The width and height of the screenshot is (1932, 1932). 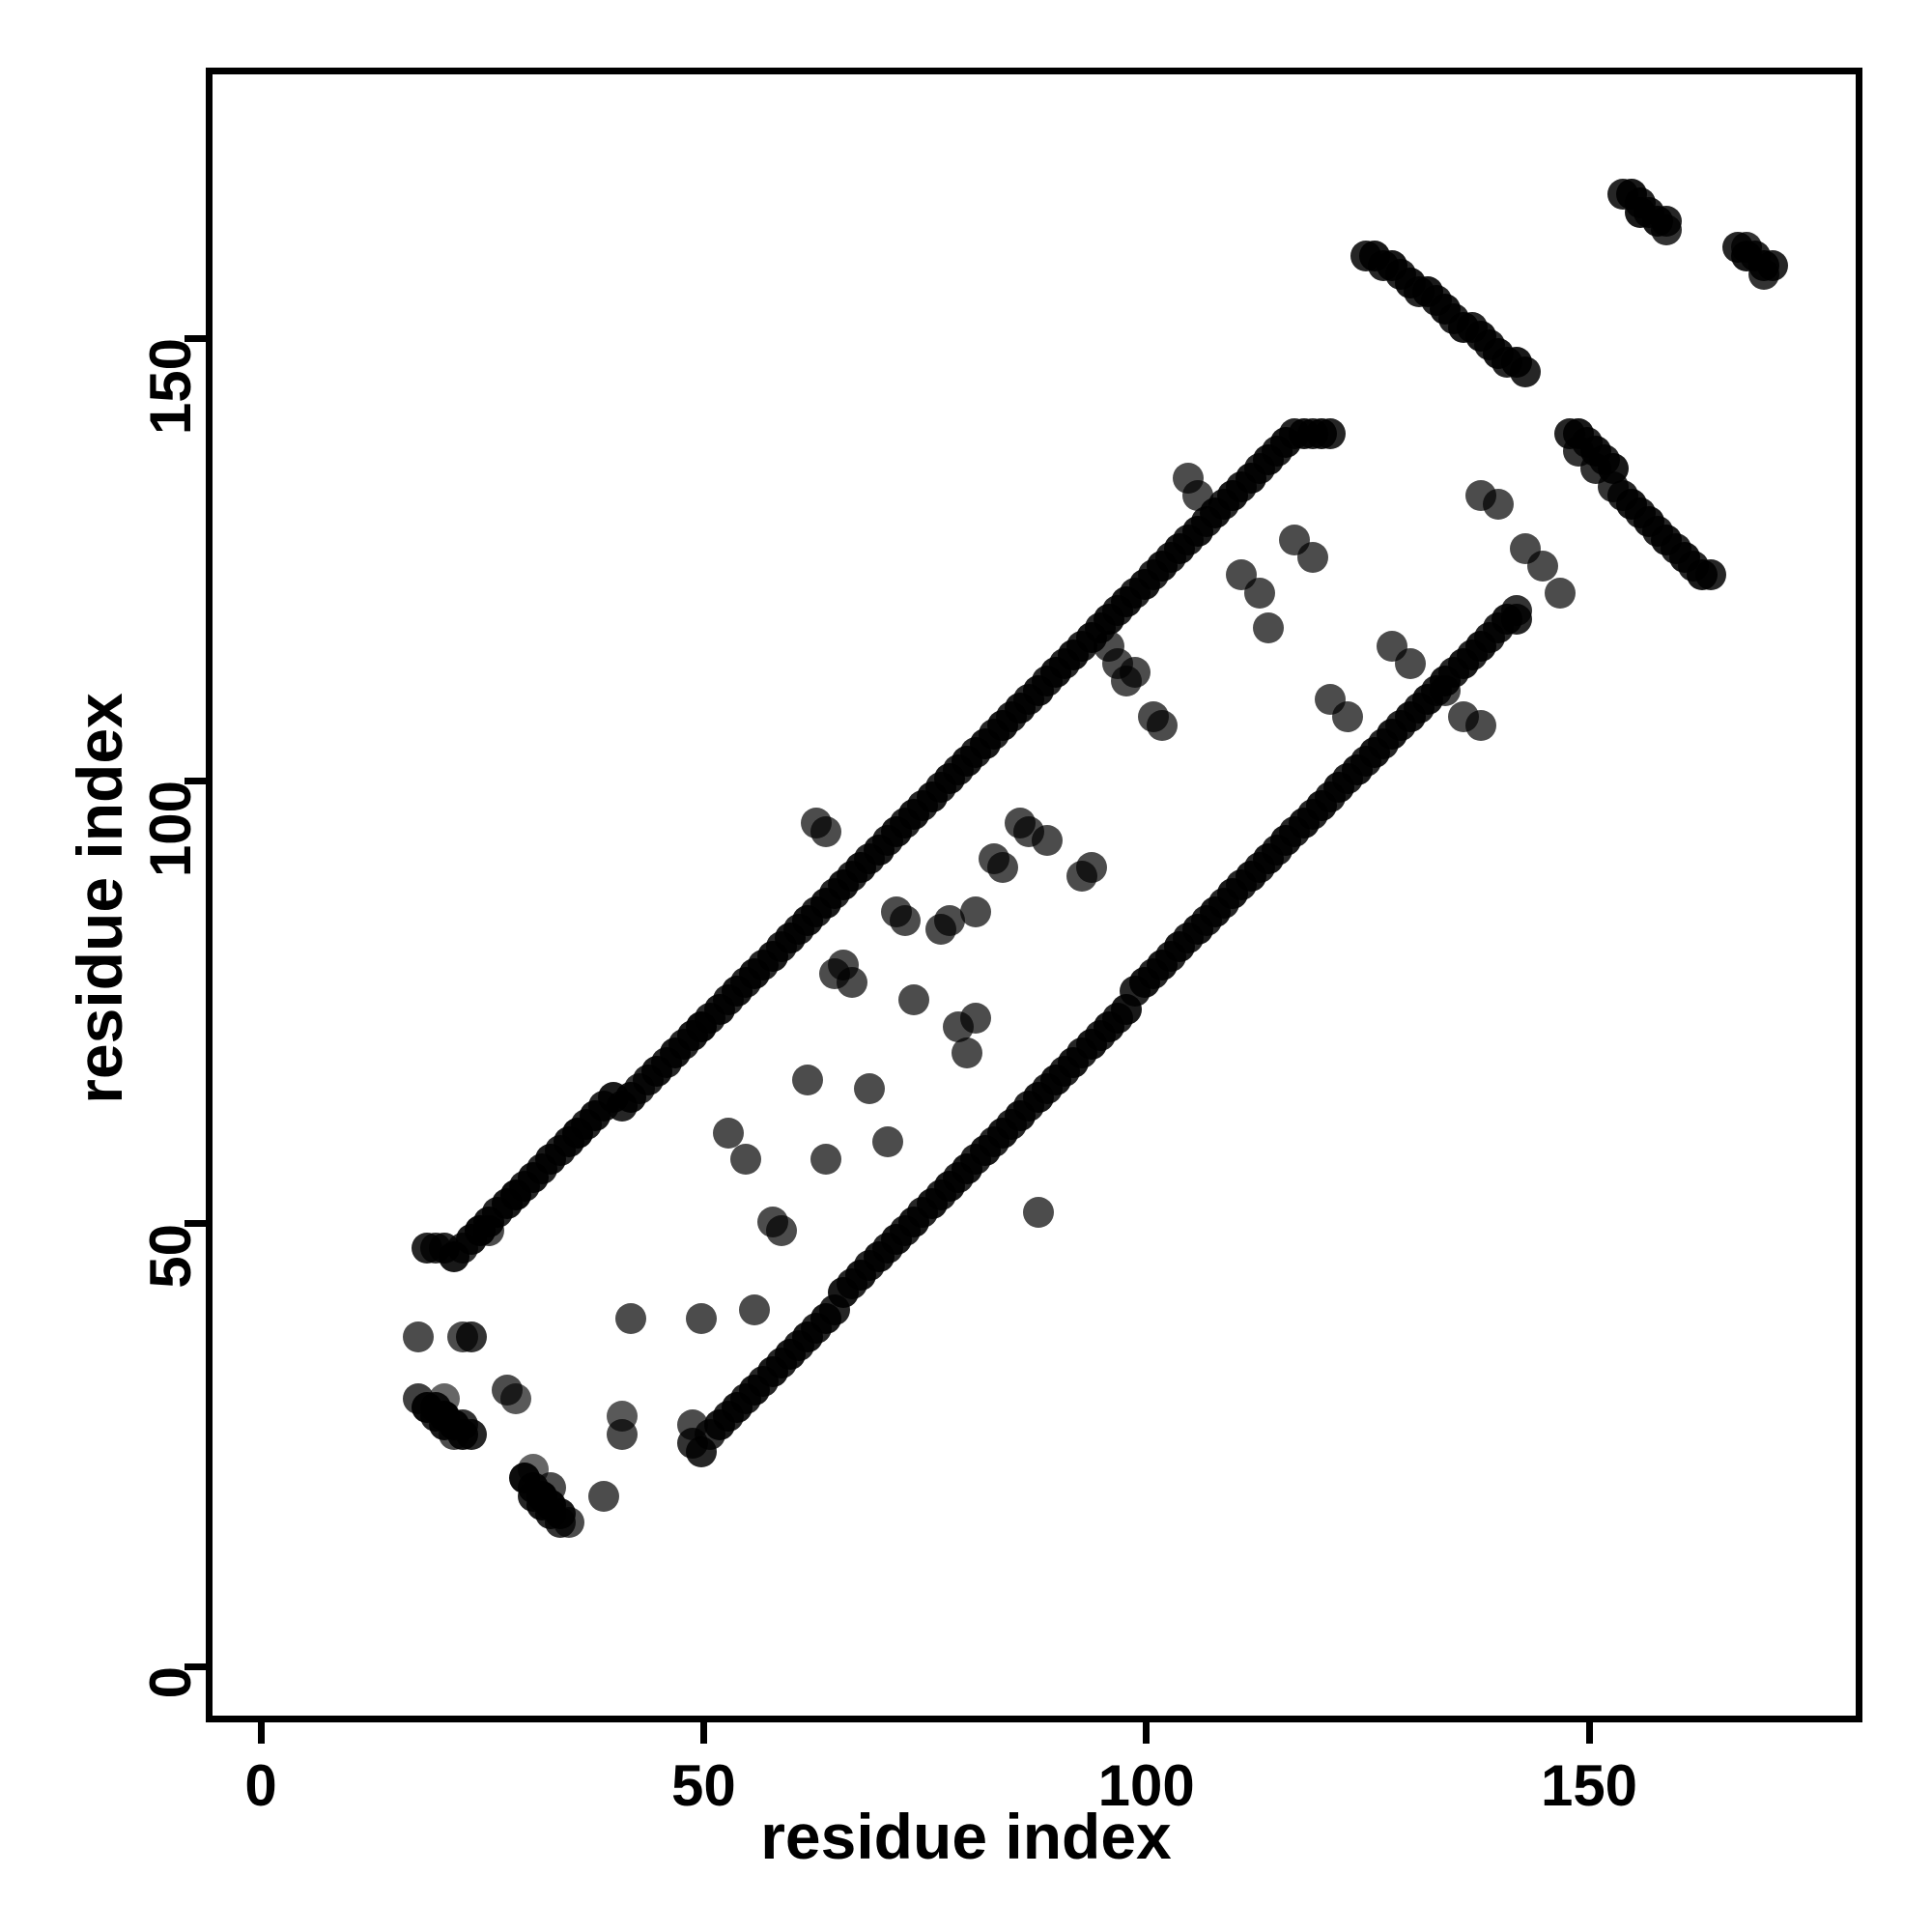 I want to click on x-tick-label: 150, so click(x=1589, y=1785).